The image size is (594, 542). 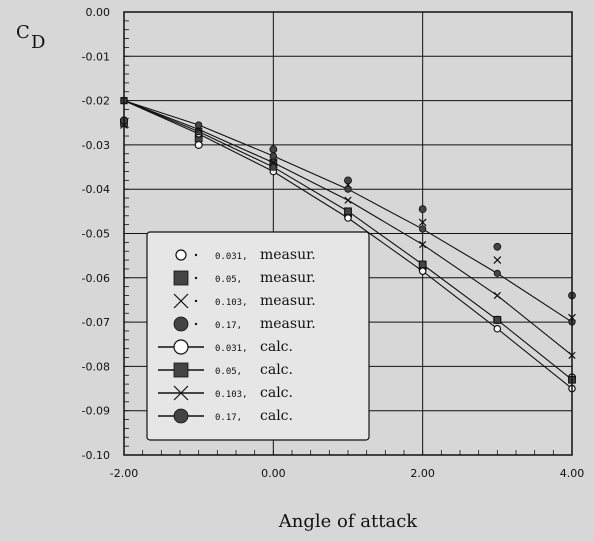 I want to click on y-axis-title-sub: D, so click(x=38, y=42).